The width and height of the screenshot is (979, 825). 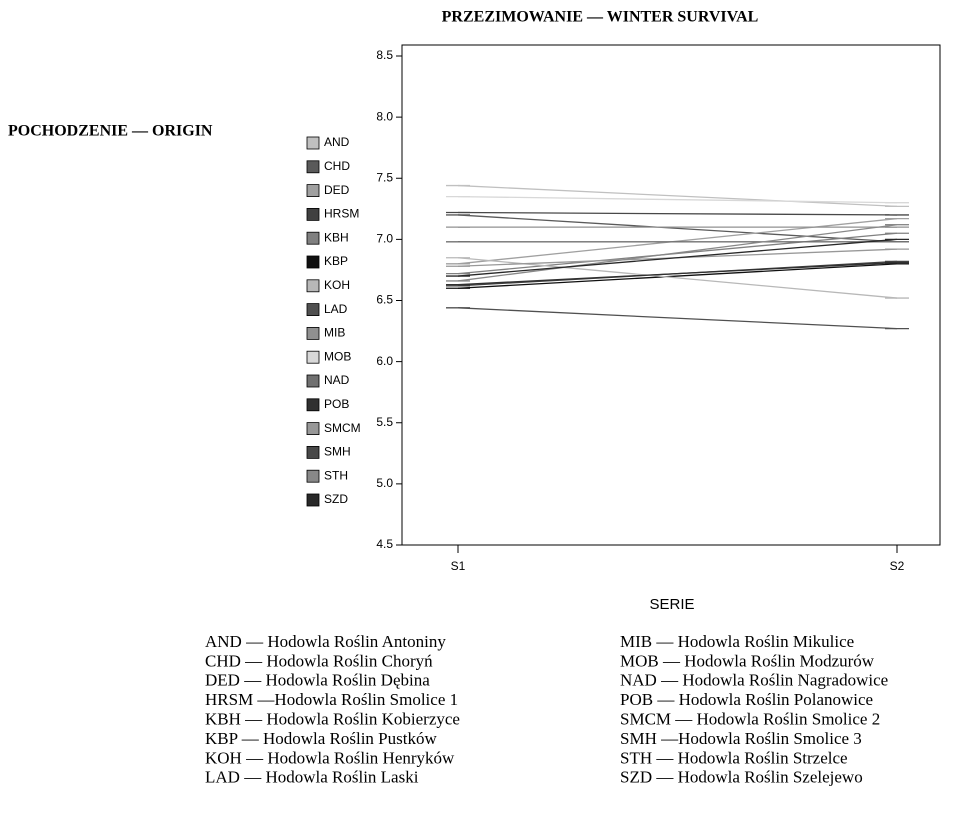 What do you see at coordinates (384, 239) in the screenshot?
I see `y-tick-label: 7.0` at bounding box center [384, 239].